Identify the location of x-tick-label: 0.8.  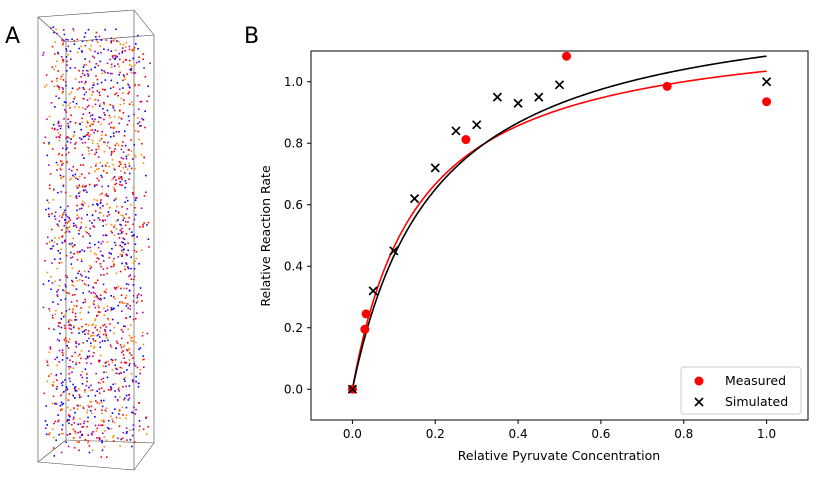
(683, 434).